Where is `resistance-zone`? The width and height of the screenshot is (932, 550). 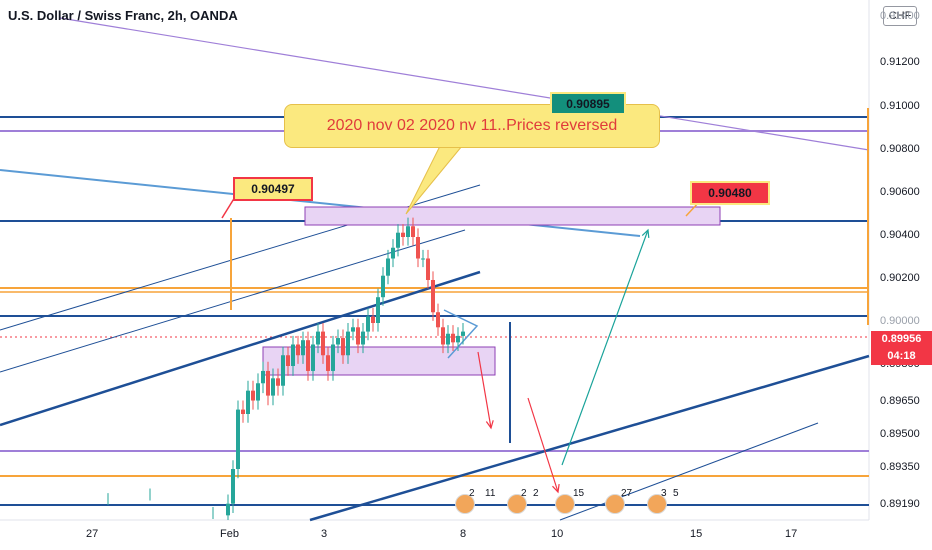
resistance-zone is located at coordinates (512, 216).